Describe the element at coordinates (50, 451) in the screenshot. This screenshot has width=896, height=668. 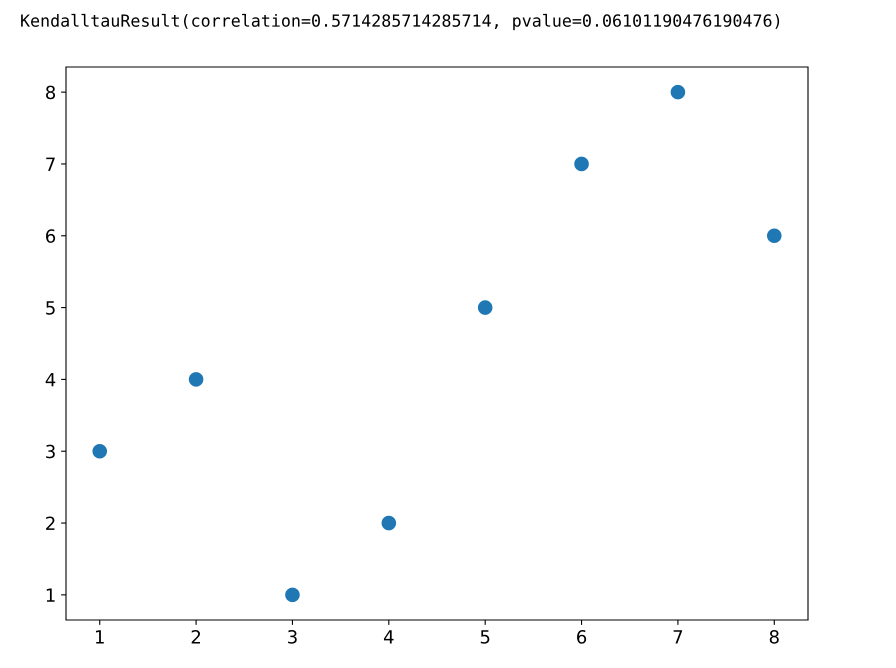
I see `y-tick-label: 3` at that location.